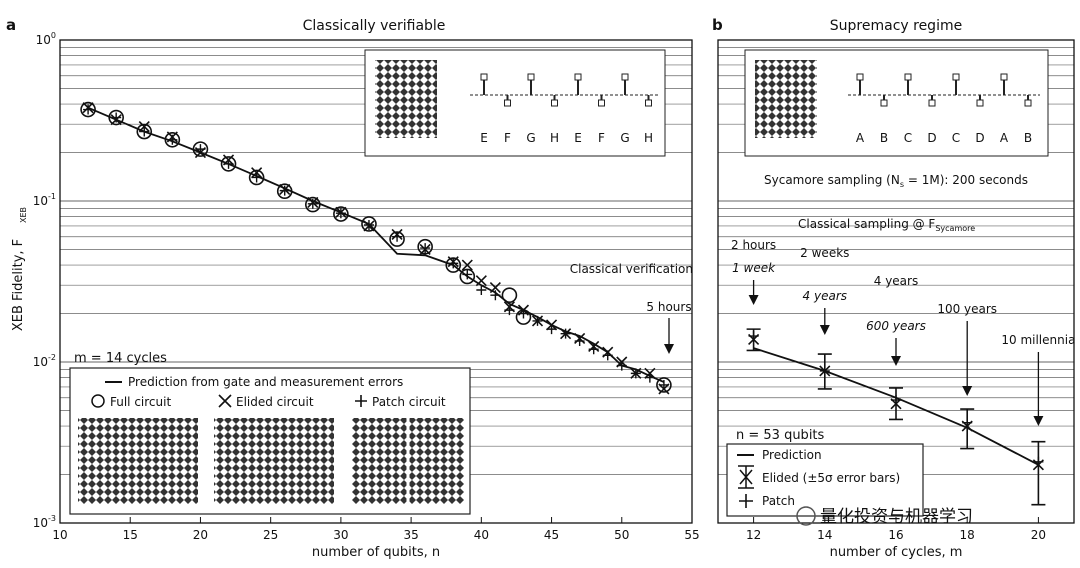 The height and width of the screenshot is (568, 1080). What do you see at coordinates (896, 281) in the screenshot?
I see `runtime-label: 4 years` at bounding box center [896, 281].